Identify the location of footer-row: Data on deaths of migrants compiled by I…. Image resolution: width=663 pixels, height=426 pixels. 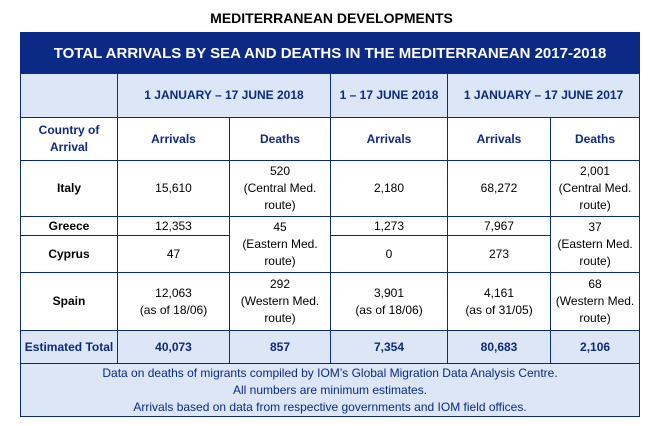
(330, 390).